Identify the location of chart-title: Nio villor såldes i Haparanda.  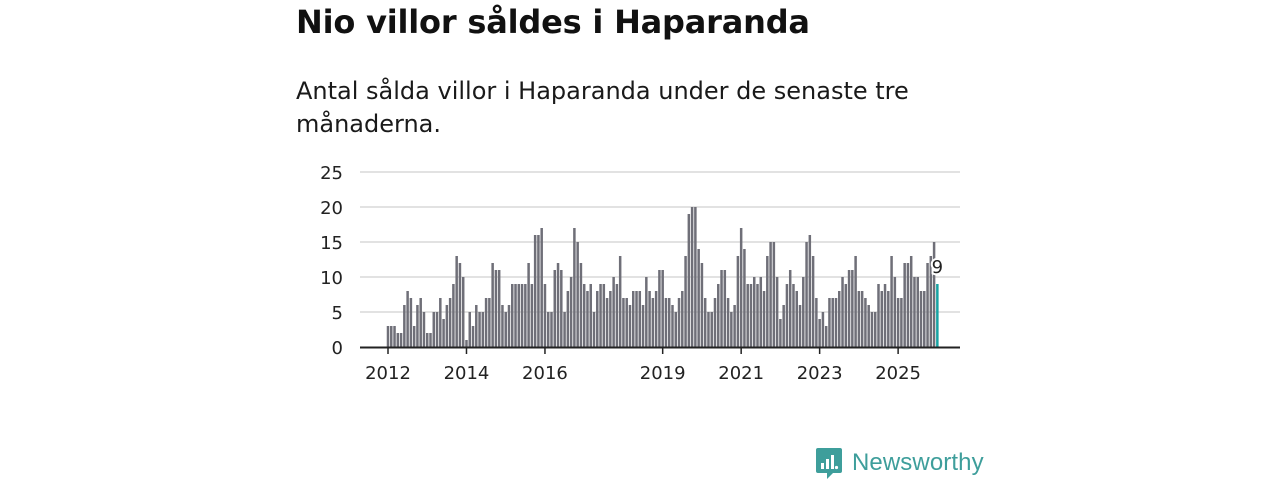
(553, 22).